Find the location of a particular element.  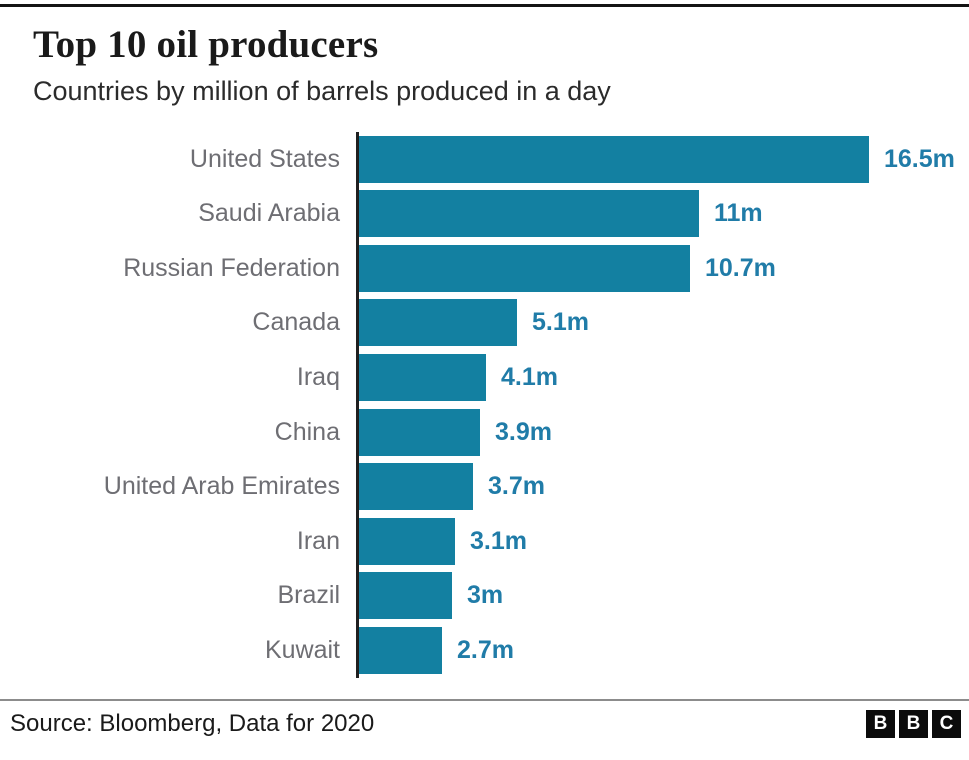

bar-area: 3.9m is located at coordinates (662, 432).